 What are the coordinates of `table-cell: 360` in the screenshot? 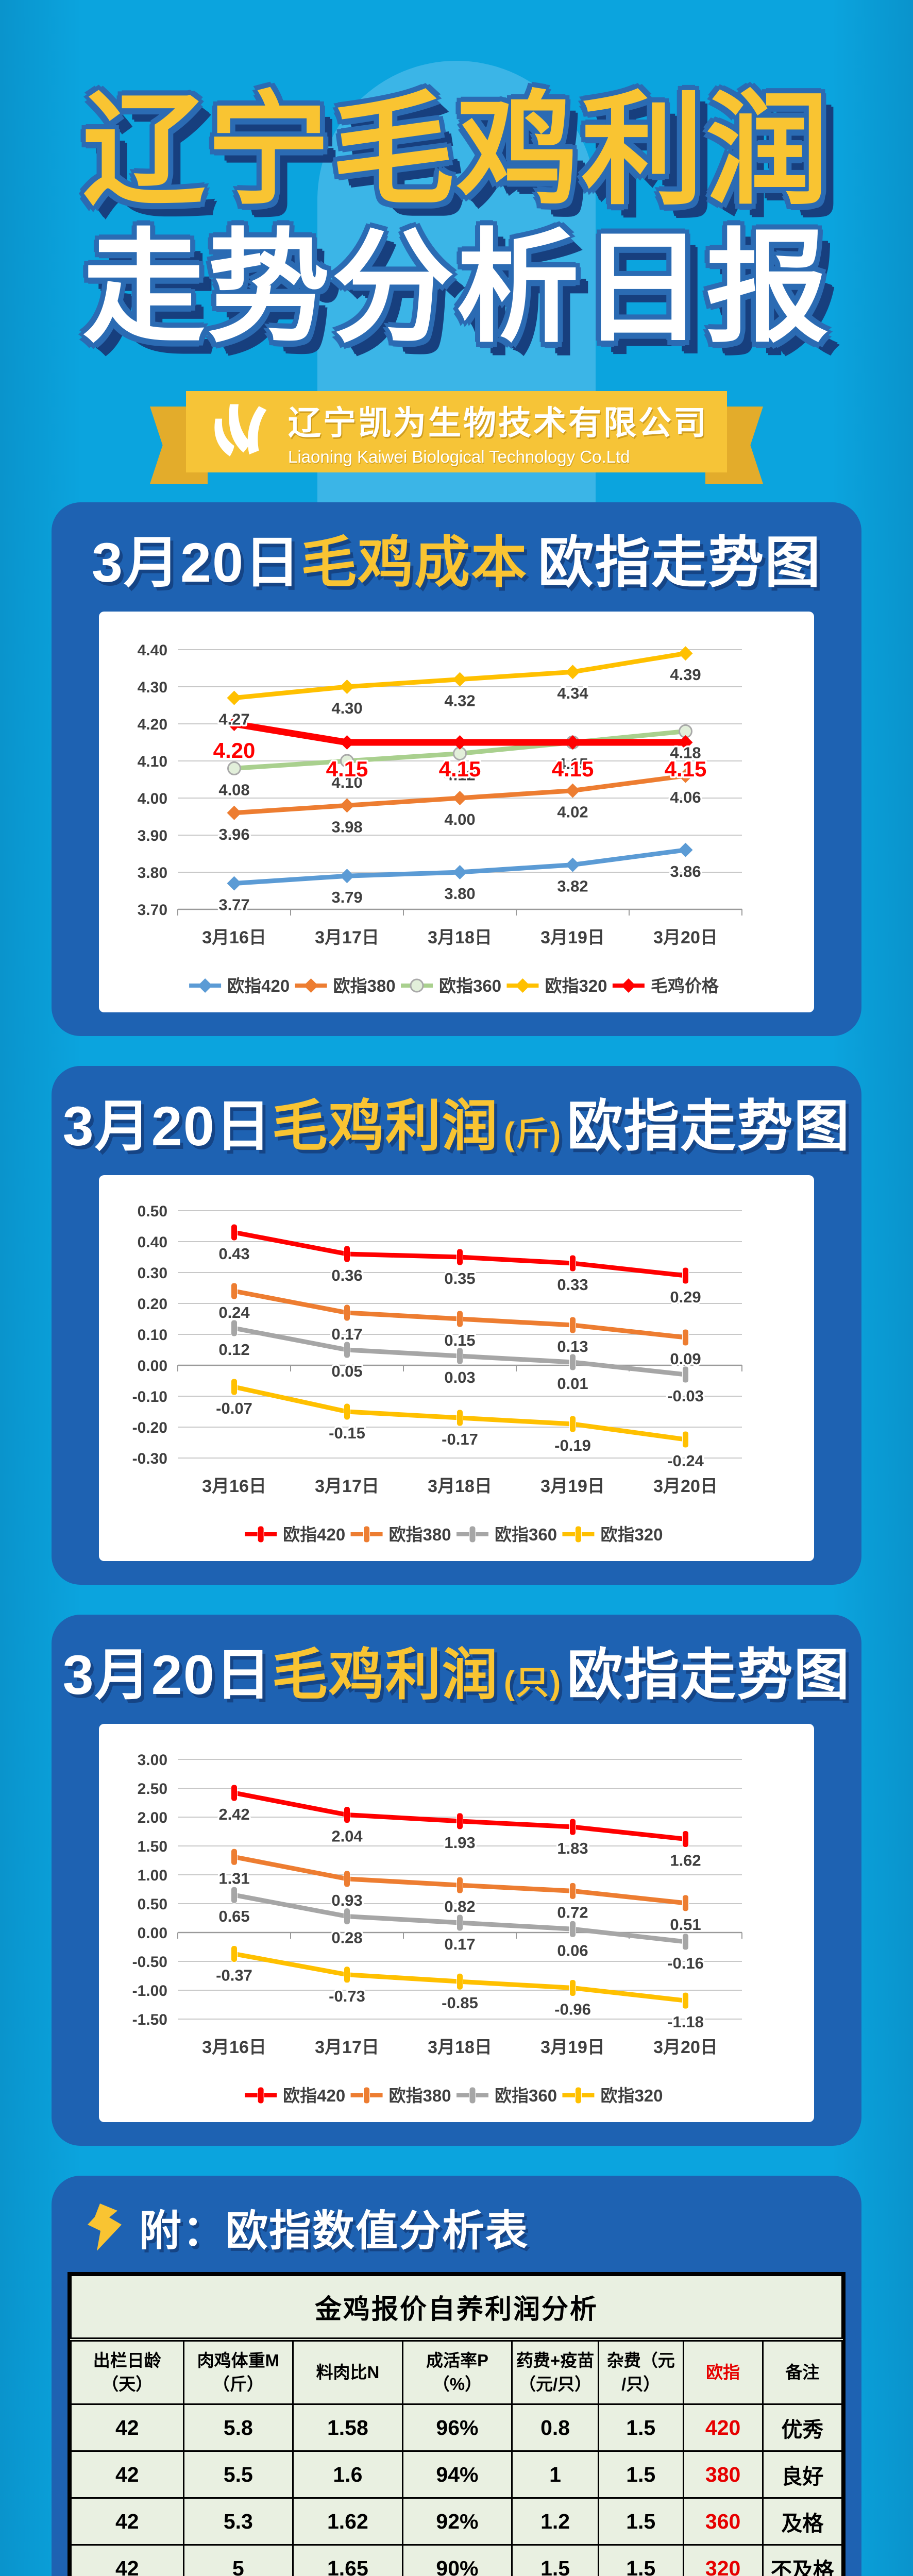 It's located at (723, 2521).